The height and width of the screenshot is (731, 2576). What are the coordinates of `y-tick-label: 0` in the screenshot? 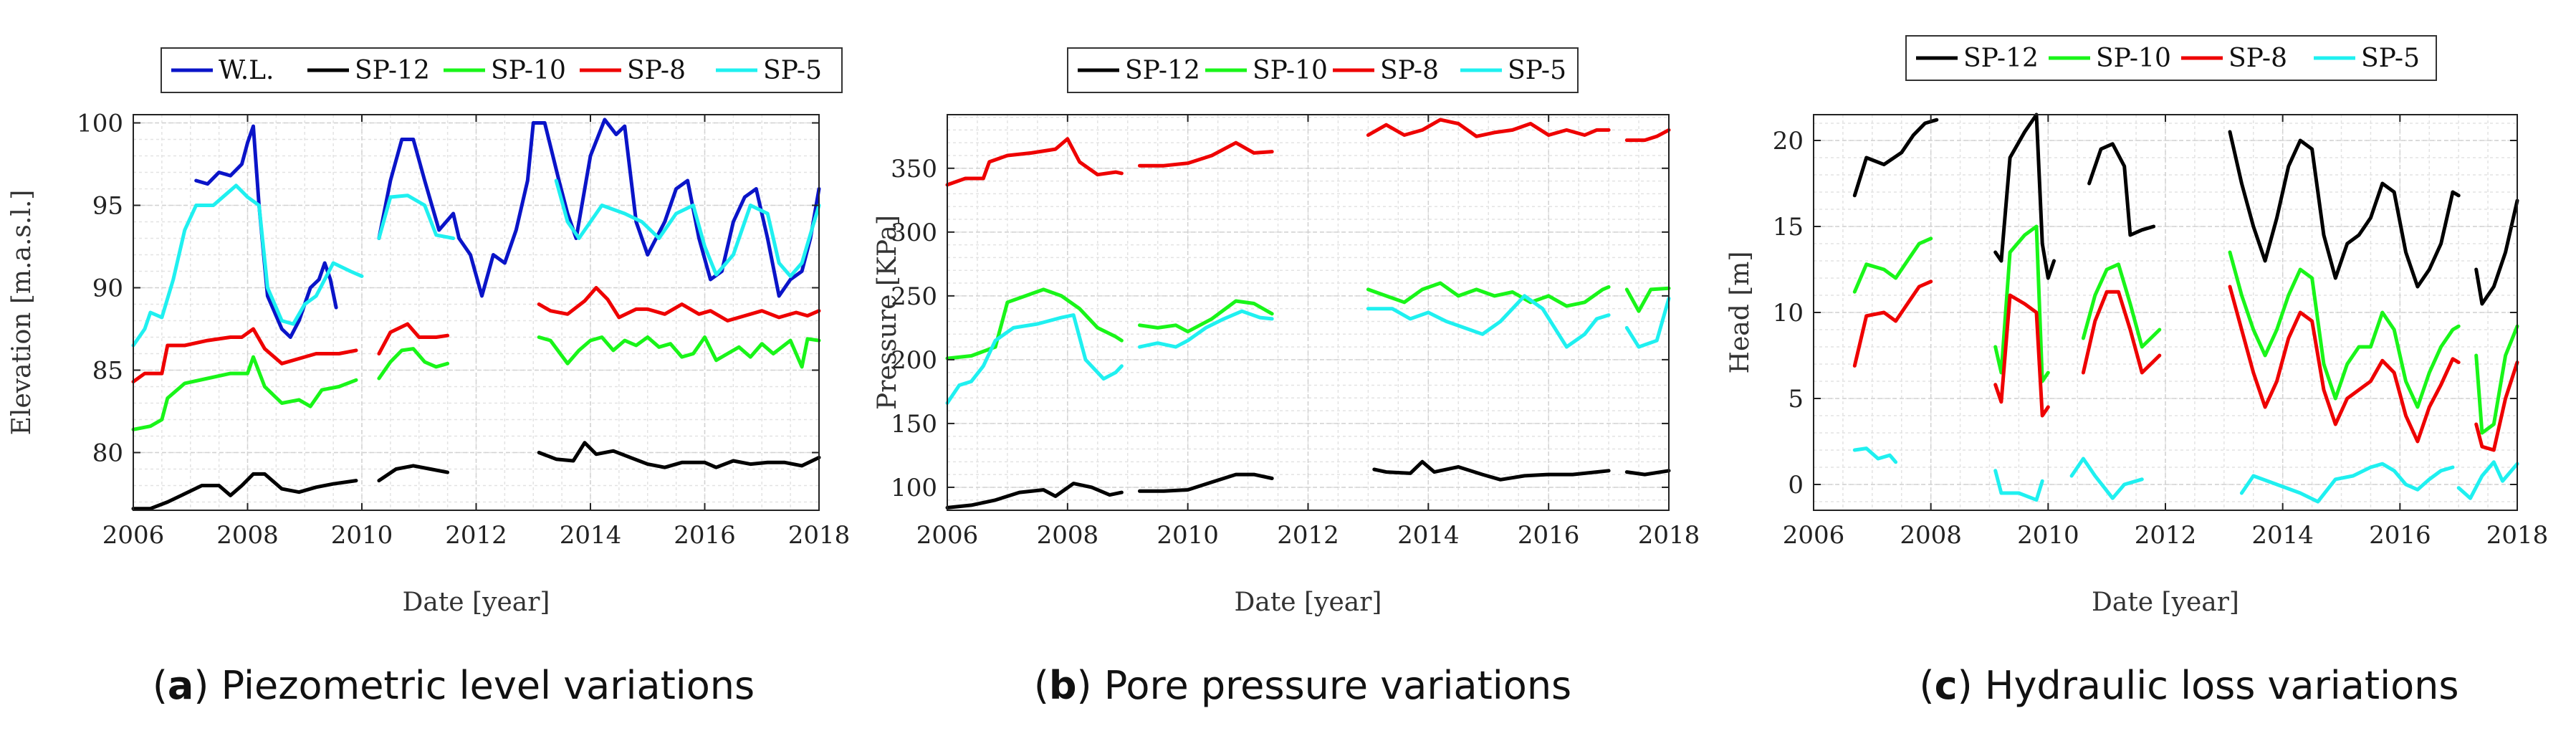 It's located at (1796, 485).